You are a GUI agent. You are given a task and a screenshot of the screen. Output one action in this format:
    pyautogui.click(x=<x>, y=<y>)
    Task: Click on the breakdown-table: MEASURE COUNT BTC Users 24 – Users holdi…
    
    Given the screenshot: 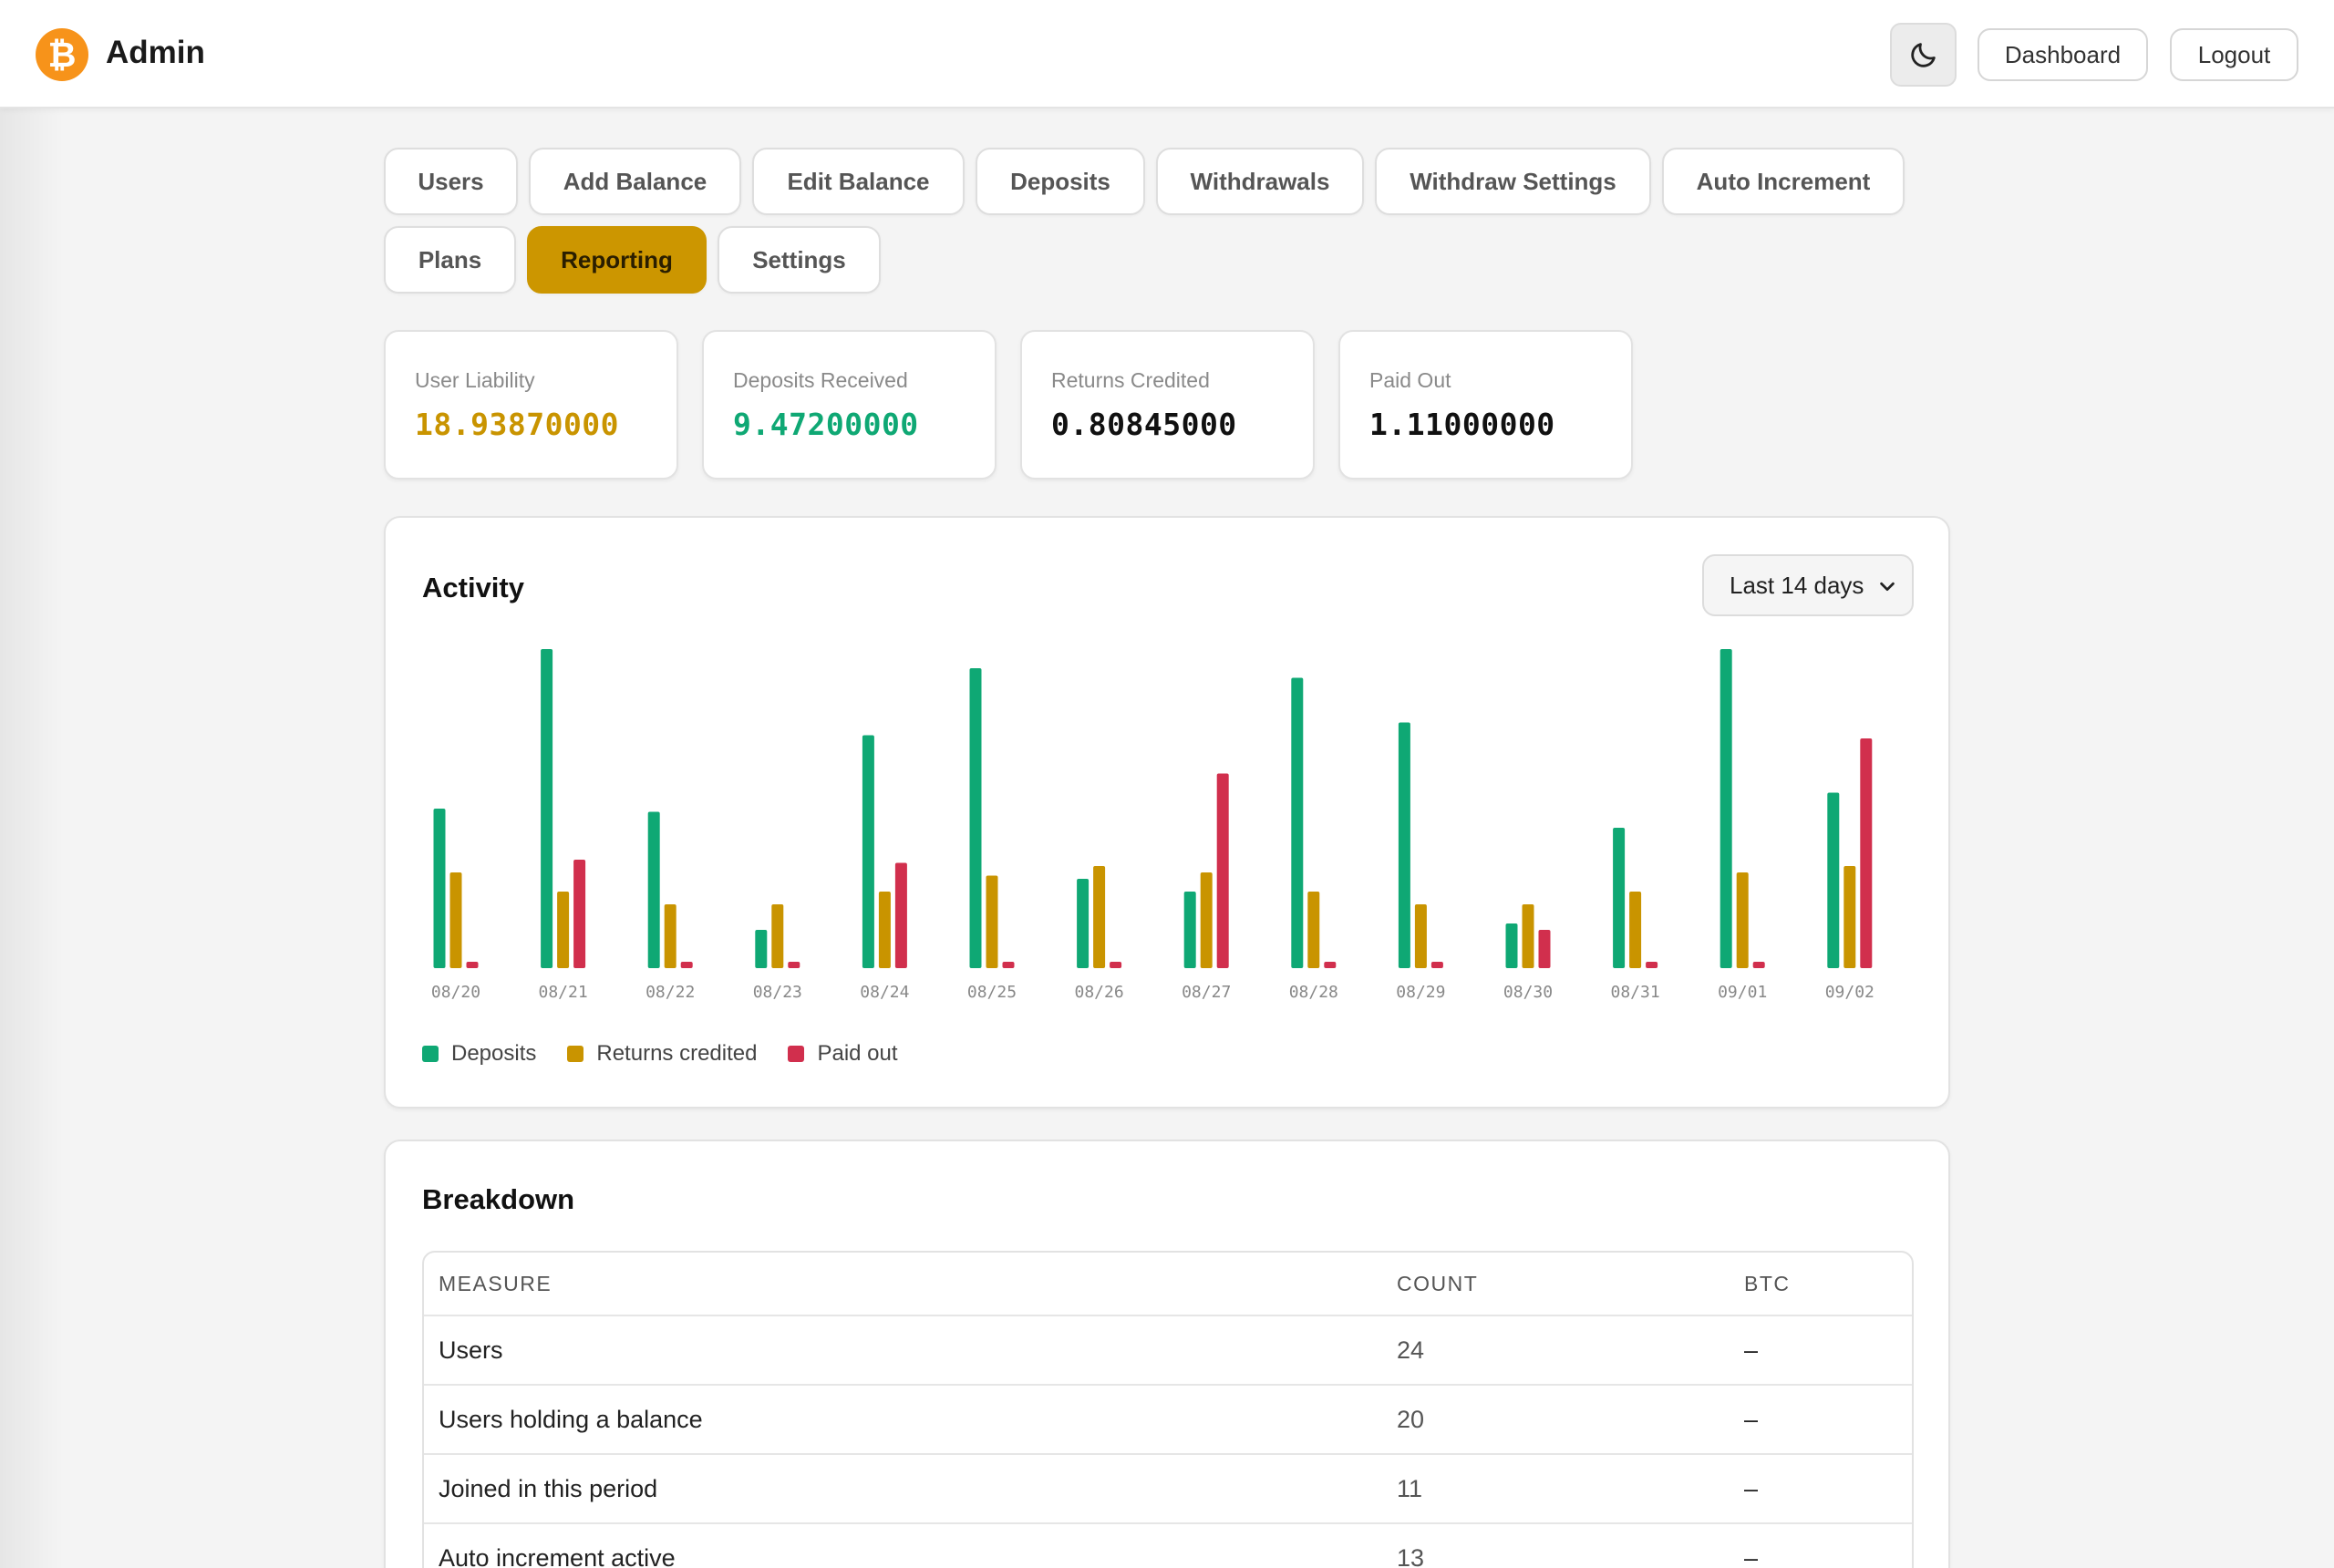 What is the action you would take?
    pyautogui.click(x=1168, y=1409)
    